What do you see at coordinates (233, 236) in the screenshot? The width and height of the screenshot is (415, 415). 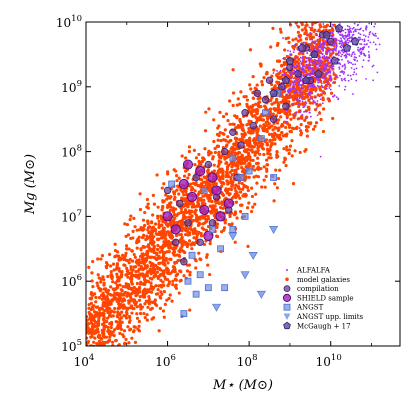 I see `angst-upp-limits-point` at bounding box center [233, 236].